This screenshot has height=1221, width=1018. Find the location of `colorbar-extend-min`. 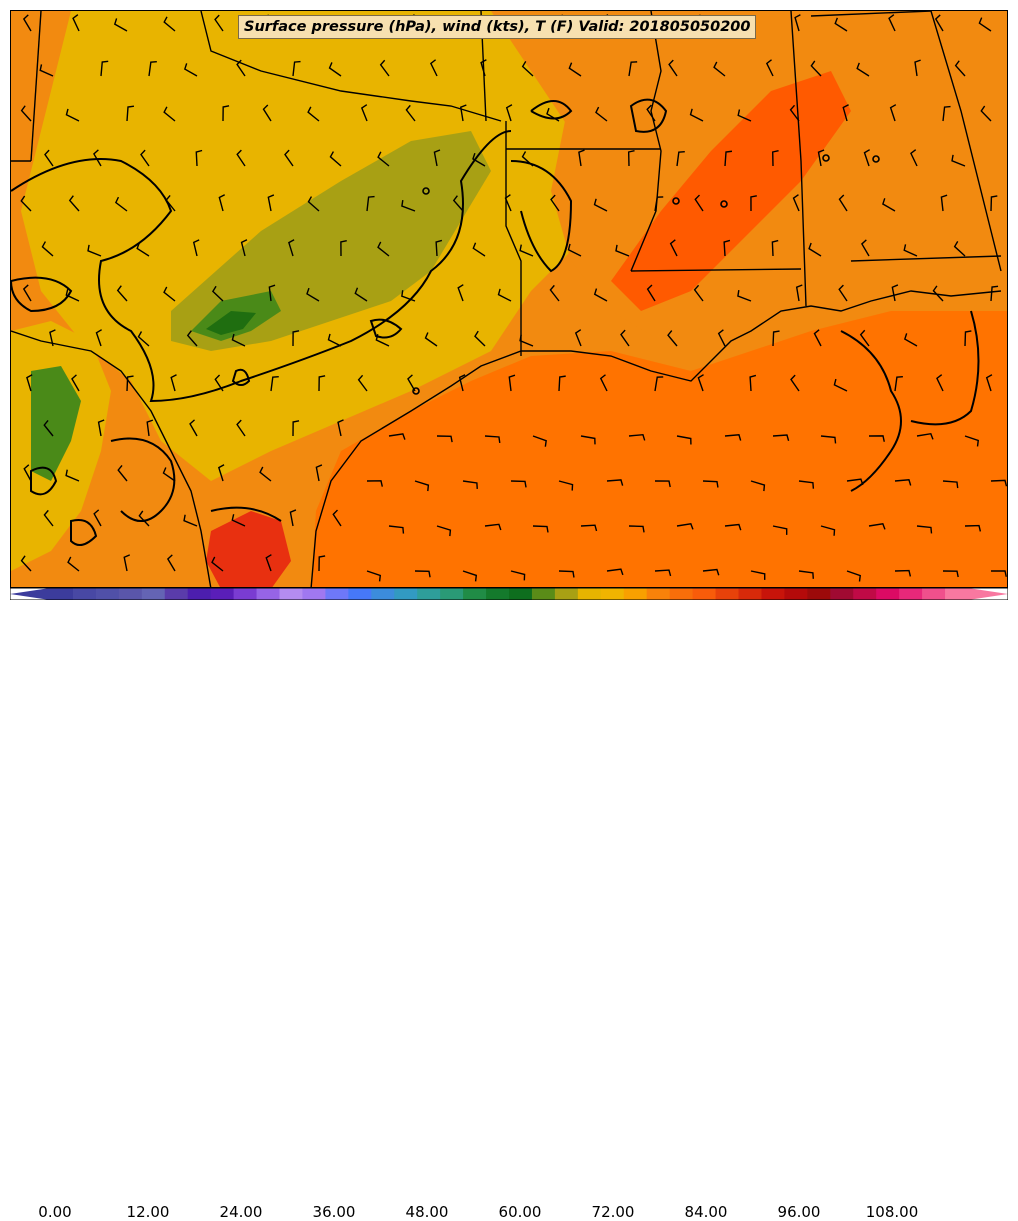

colorbar-extend-min is located at coordinates (30, 594).